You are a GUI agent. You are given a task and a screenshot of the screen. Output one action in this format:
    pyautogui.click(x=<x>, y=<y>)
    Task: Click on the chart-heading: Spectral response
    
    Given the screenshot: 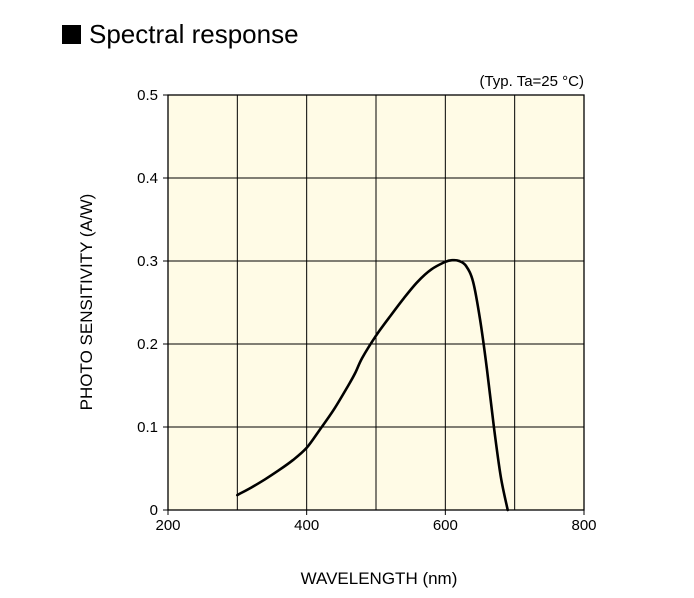 What is the action you would take?
    pyautogui.click(x=180, y=34)
    